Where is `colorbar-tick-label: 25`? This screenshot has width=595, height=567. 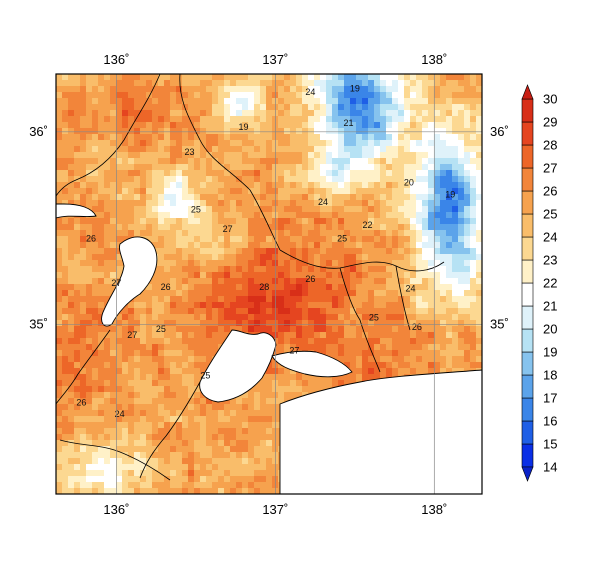
colorbar-tick-label: 25 is located at coordinates (550, 214).